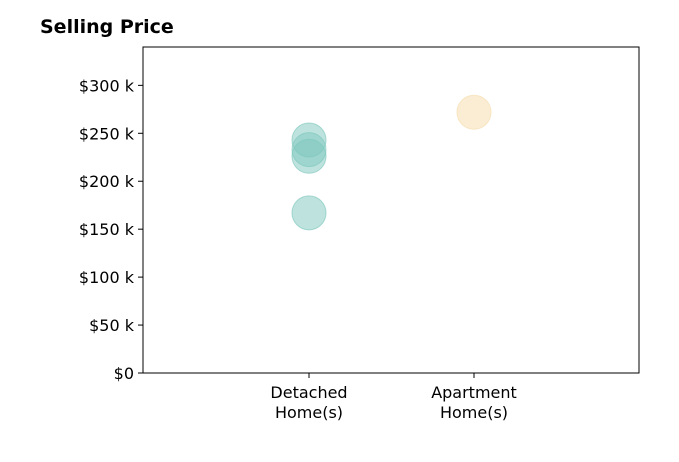 The width and height of the screenshot is (679, 462). Describe the element at coordinates (308, 402) in the screenshot. I see `x-tick-label: Detached Home(s)` at that location.